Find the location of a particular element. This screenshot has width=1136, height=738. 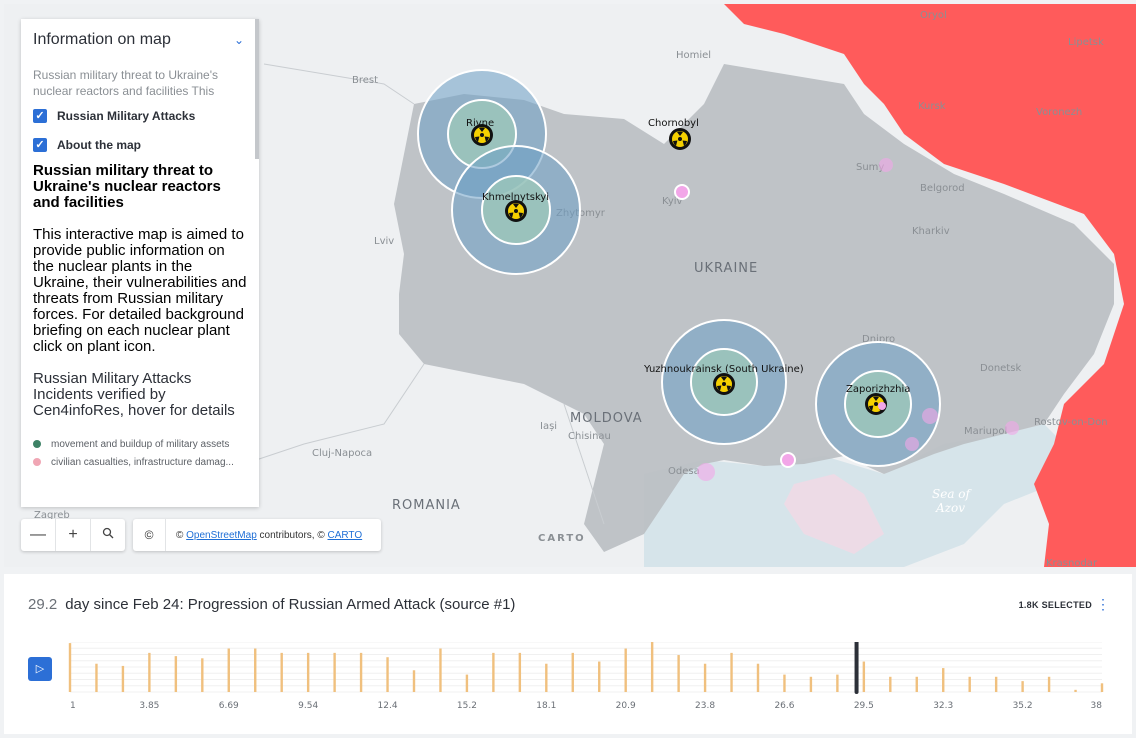

sea-label: Sea of is located at coordinates (952, 494).